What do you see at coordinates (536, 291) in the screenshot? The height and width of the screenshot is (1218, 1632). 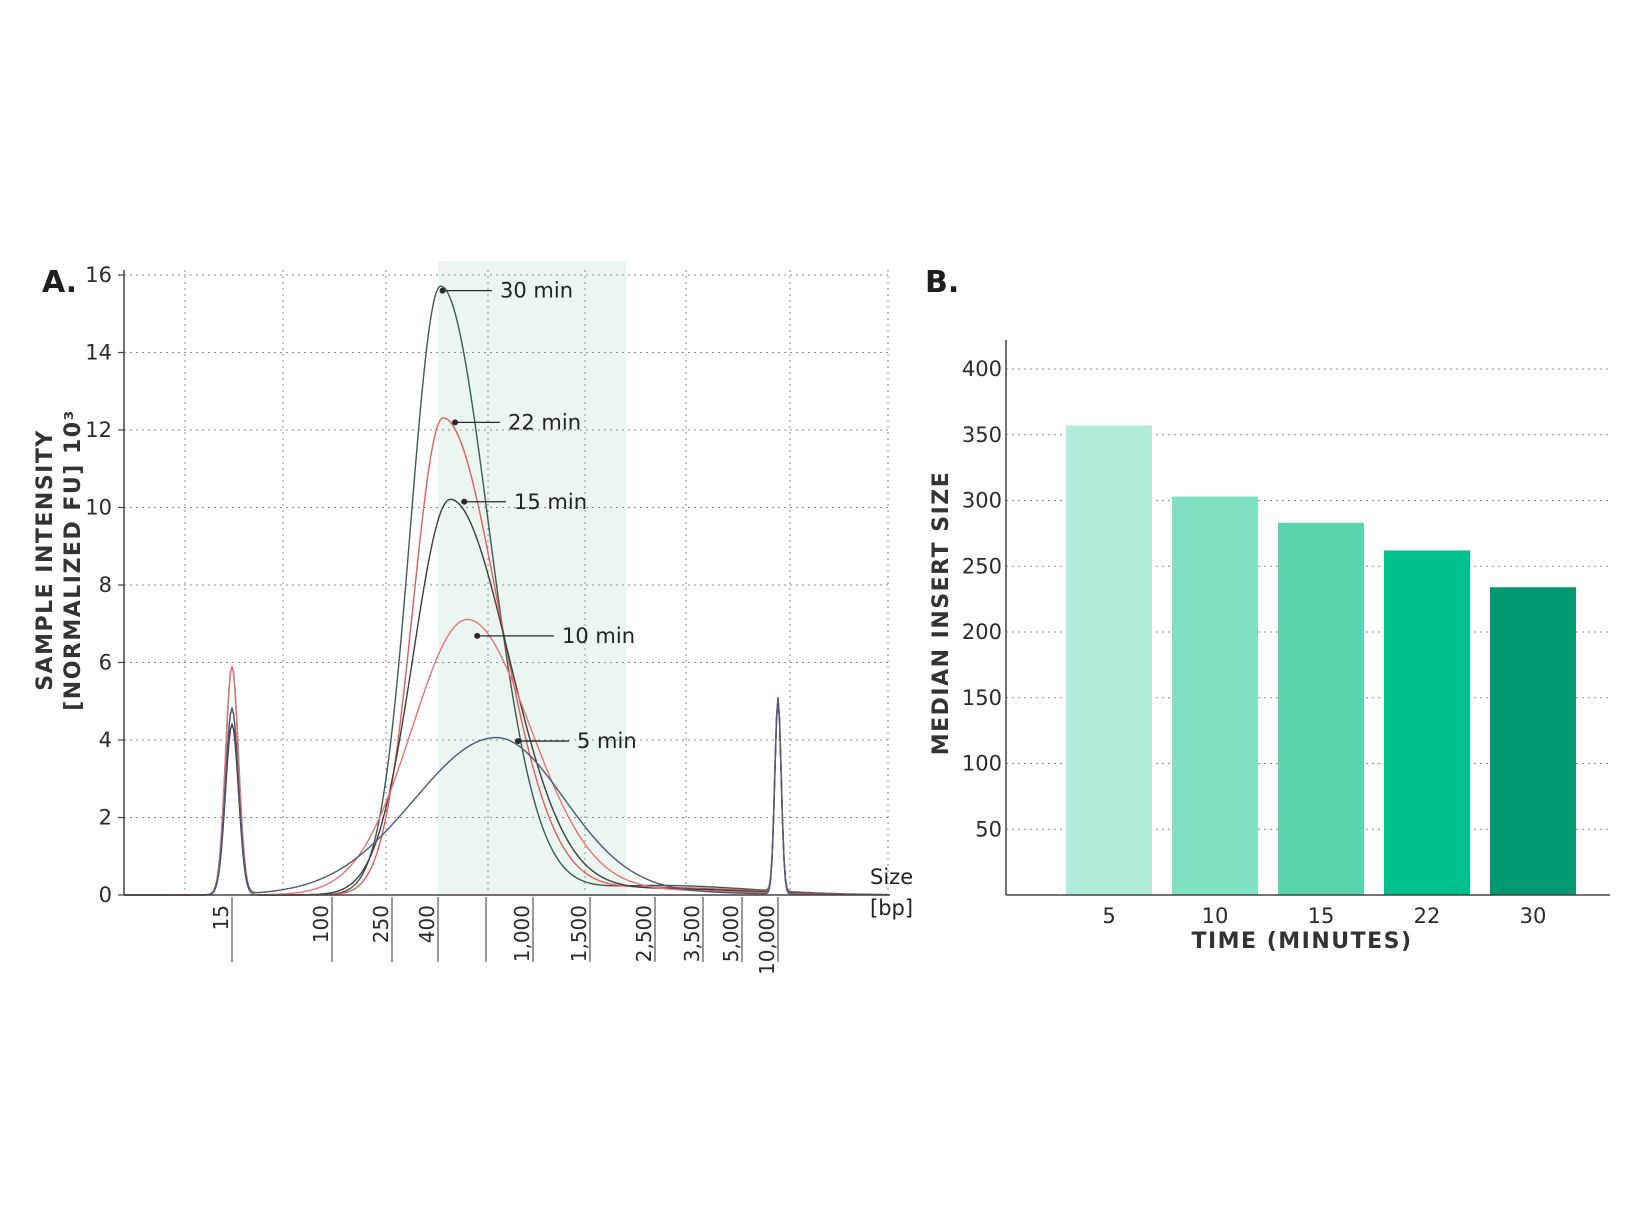 I see `panel-a-series-label: 30 min` at bounding box center [536, 291].